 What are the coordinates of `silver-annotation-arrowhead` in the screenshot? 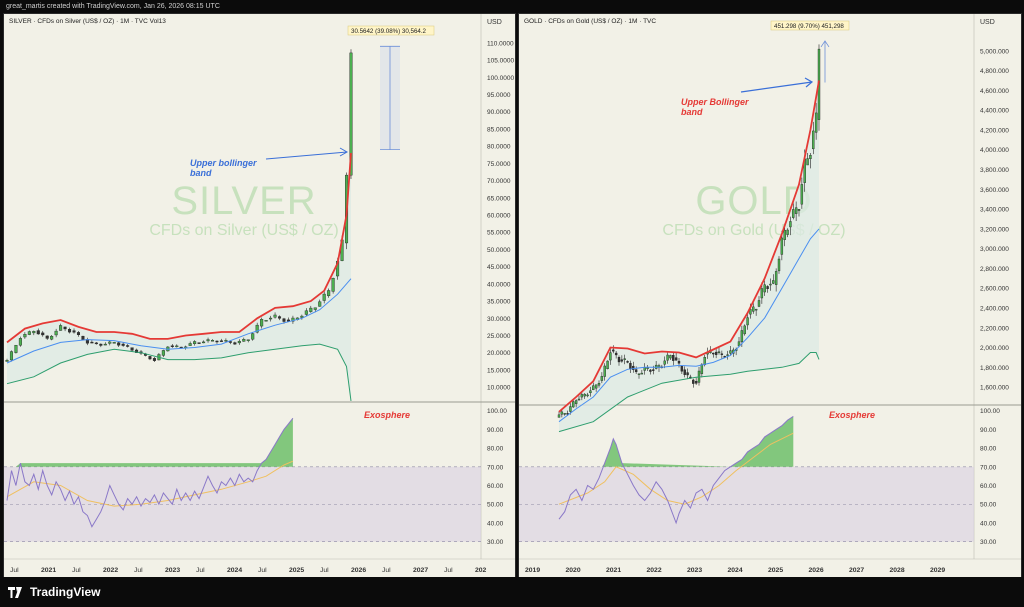 It's located at (344, 152).